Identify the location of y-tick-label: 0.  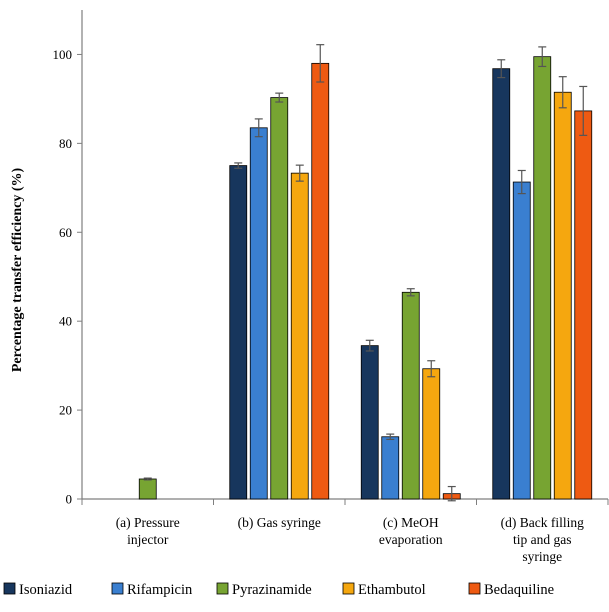
(69, 499).